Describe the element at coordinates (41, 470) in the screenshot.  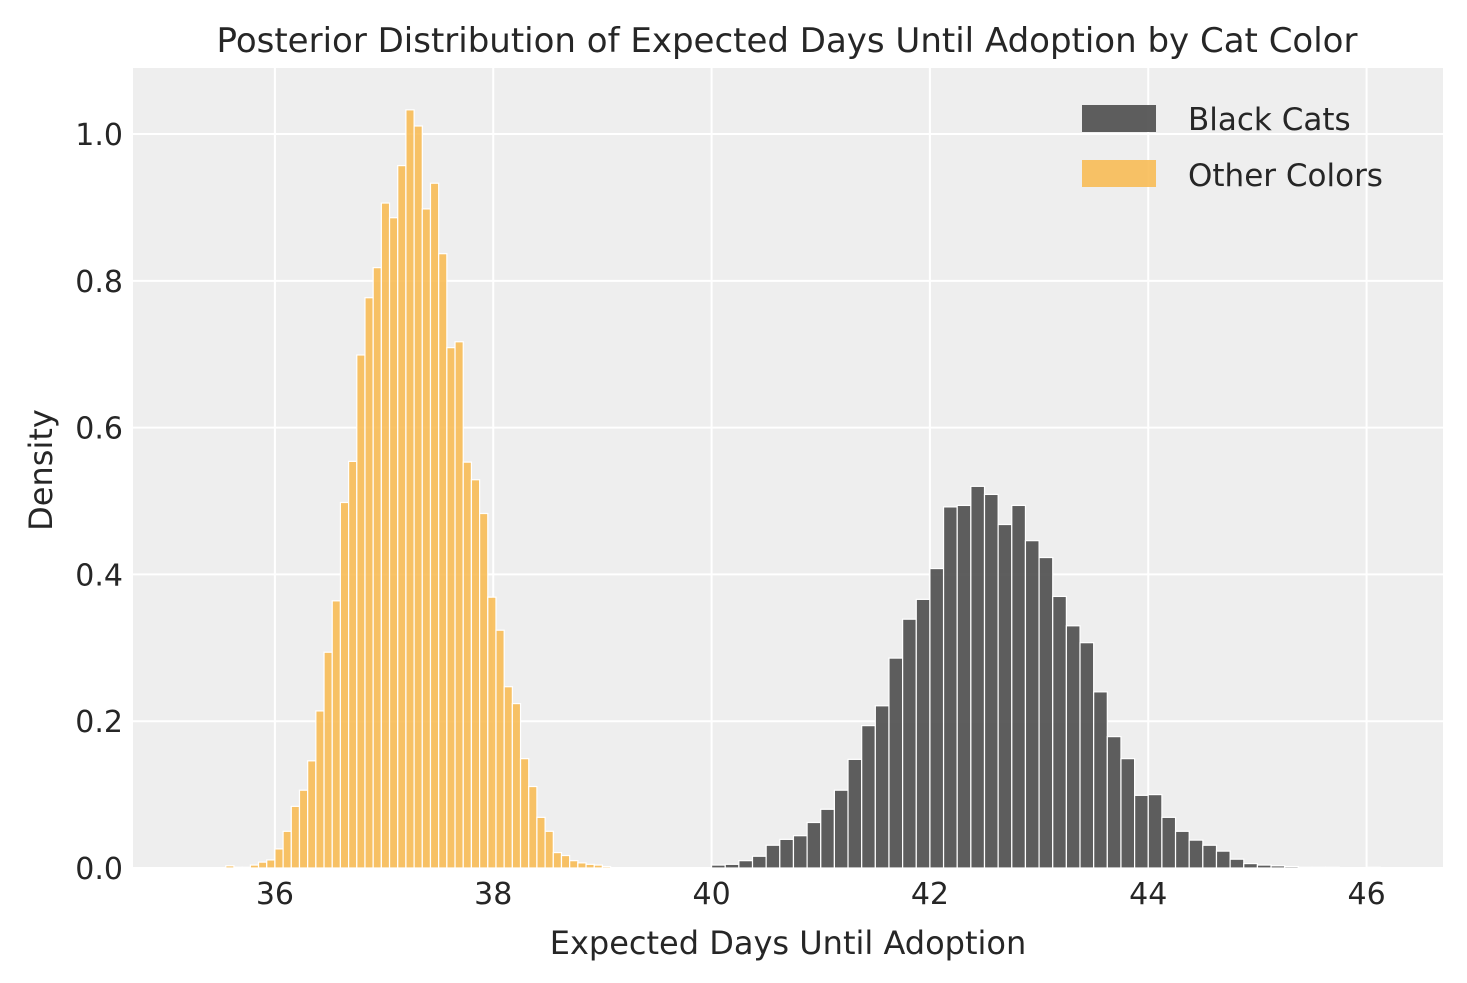
I see `y-axis-label: Density` at that location.